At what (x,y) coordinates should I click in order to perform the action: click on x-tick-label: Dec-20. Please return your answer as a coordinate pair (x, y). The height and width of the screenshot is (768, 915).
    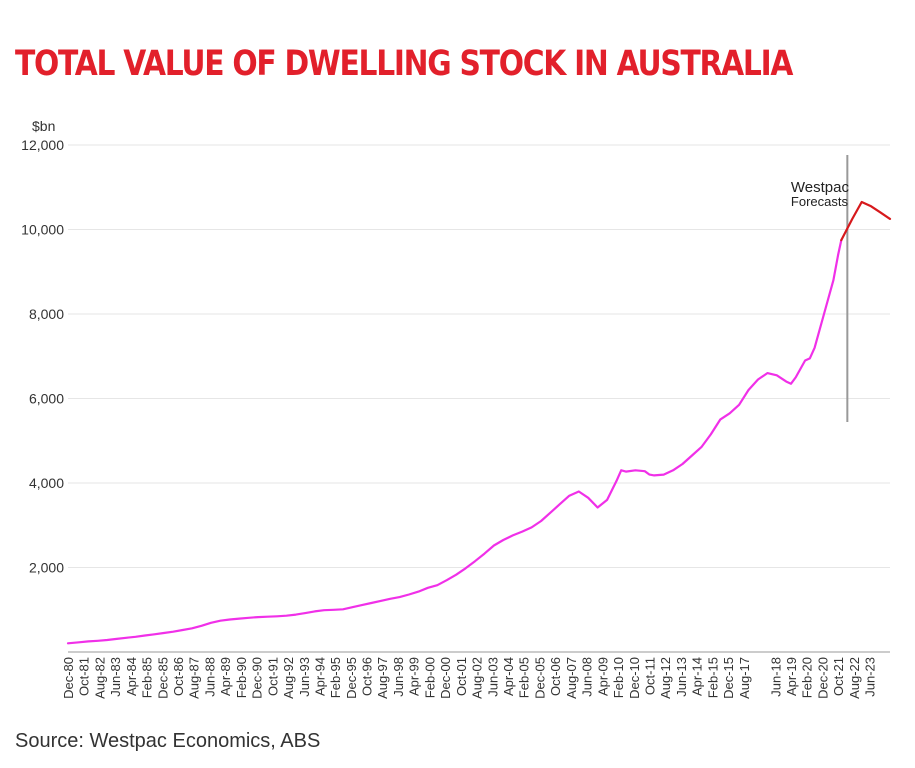
    Looking at the image, I should click on (822, 678).